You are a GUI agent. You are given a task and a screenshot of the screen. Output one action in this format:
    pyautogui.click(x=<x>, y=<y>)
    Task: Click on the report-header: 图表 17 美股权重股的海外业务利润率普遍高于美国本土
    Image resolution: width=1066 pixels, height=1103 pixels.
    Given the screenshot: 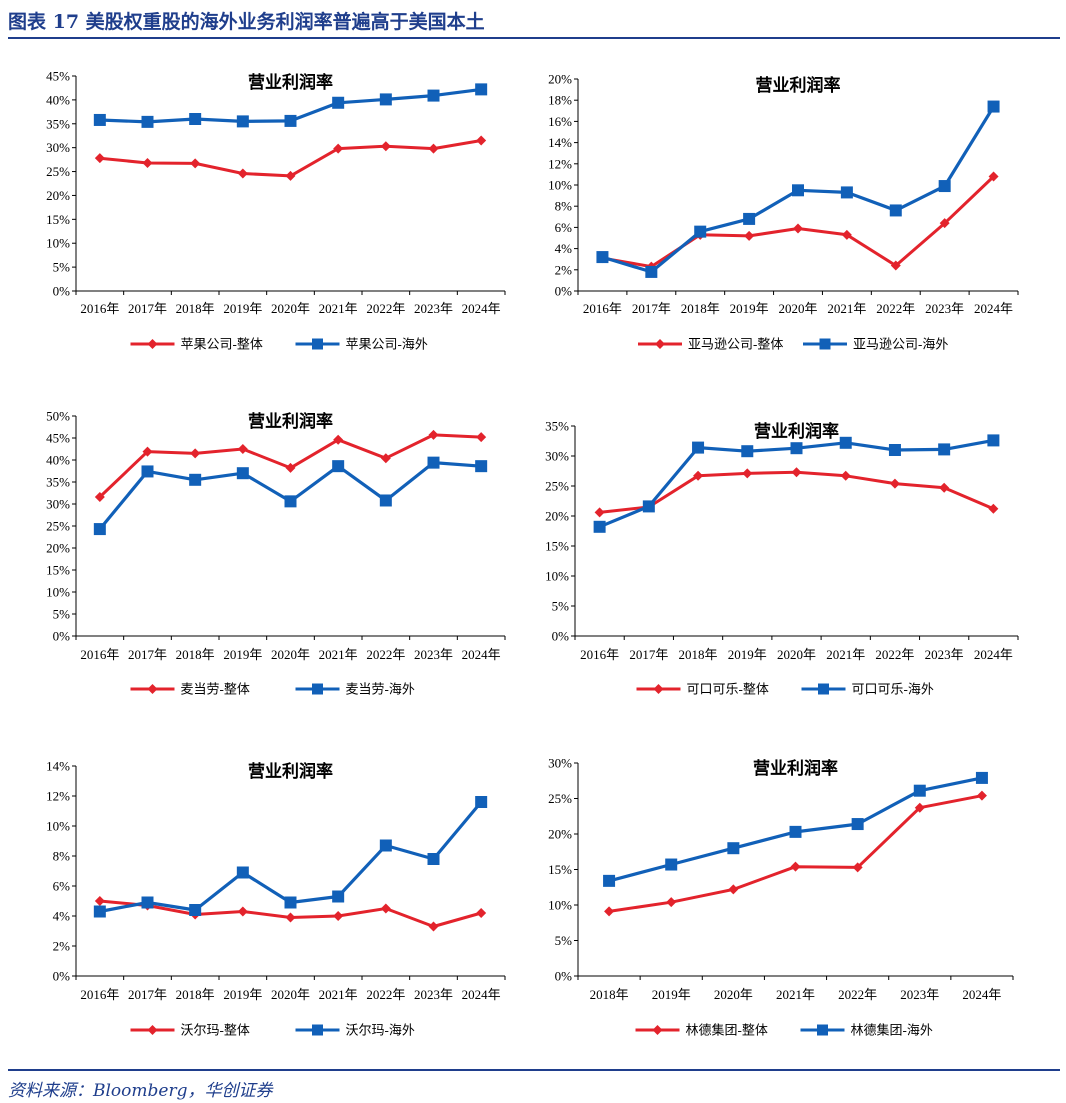 What is the action you would take?
    pyautogui.click(x=534, y=21)
    